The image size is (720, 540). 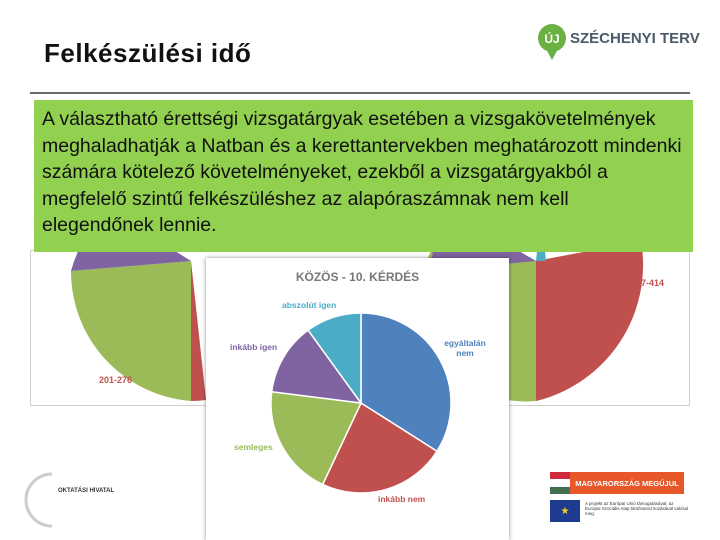 I want to click on background-pie-left, so click(x=138, y=326).